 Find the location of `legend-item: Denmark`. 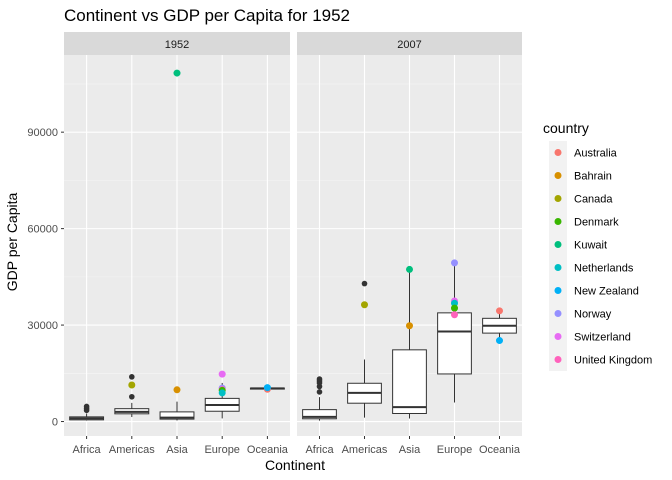

legend-item: Denmark is located at coordinates (584, 221).